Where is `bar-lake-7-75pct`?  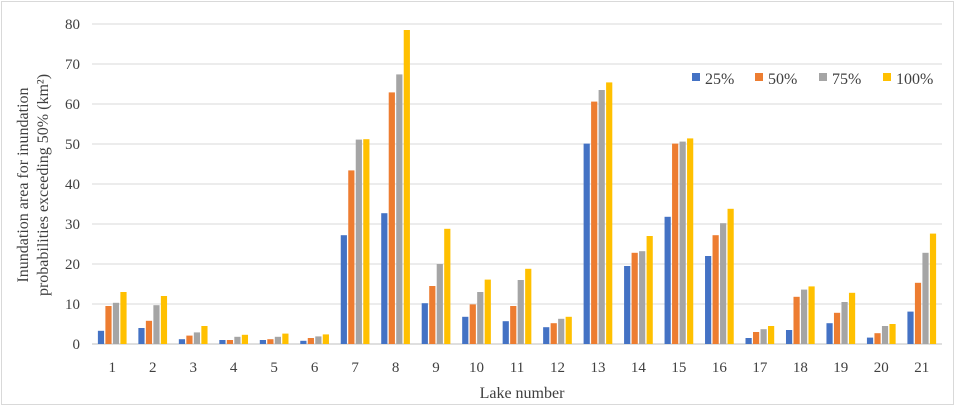
bar-lake-7-75pct is located at coordinates (358, 241).